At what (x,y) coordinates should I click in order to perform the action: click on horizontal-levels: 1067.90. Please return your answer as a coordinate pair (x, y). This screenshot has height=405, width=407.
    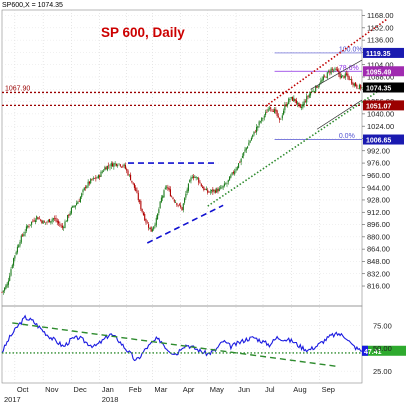
    Looking at the image, I should click on (182, 96).